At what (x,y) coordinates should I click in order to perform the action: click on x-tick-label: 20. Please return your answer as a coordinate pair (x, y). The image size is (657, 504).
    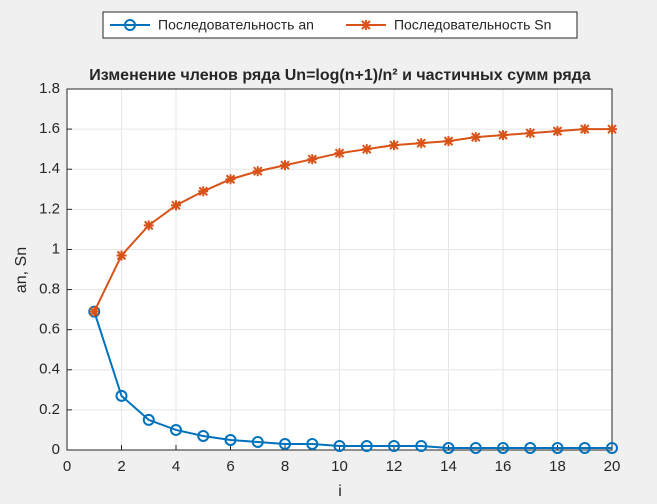
    Looking at the image, I should click on (612, 466).